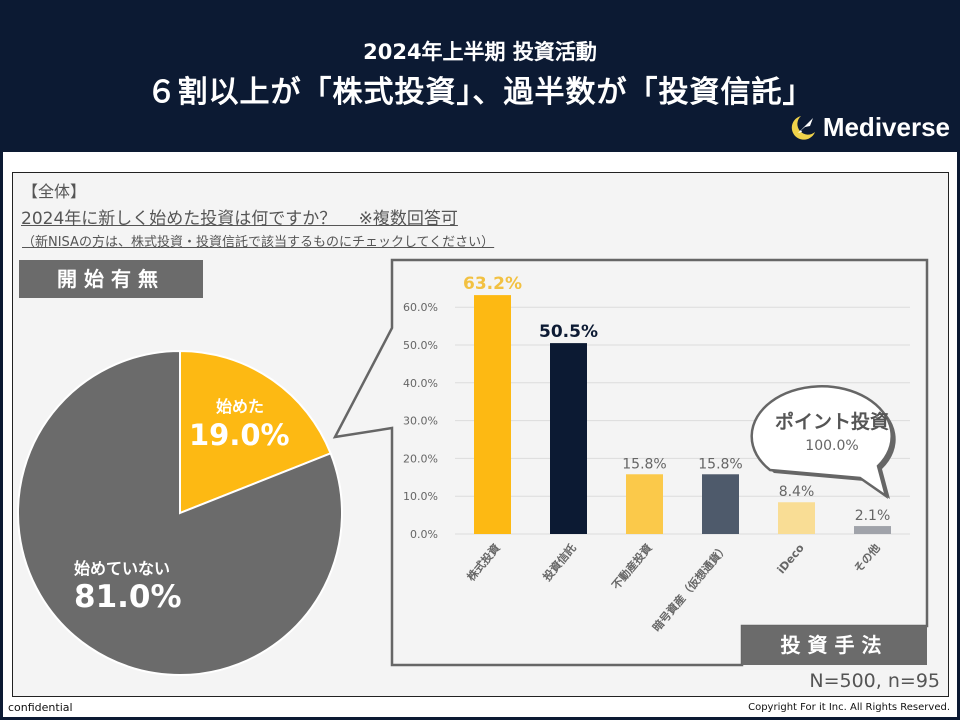 The height and width of the screenshot is (720, 960). I want to click on bar-section-label: 投資手法, so click(834, 645).